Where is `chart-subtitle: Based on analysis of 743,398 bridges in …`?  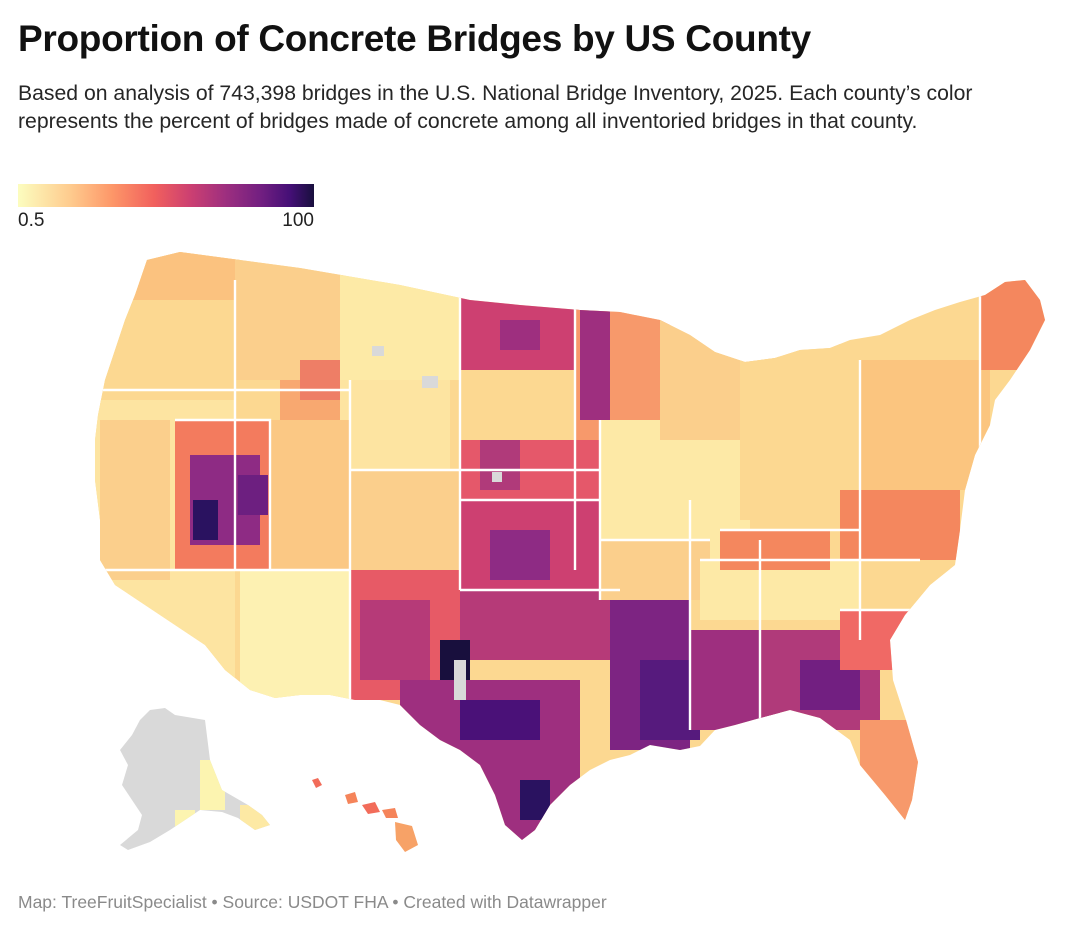
chart-subtitle: Based on analysis of 743,398 bridges in … is located at coordinates (495, 107).